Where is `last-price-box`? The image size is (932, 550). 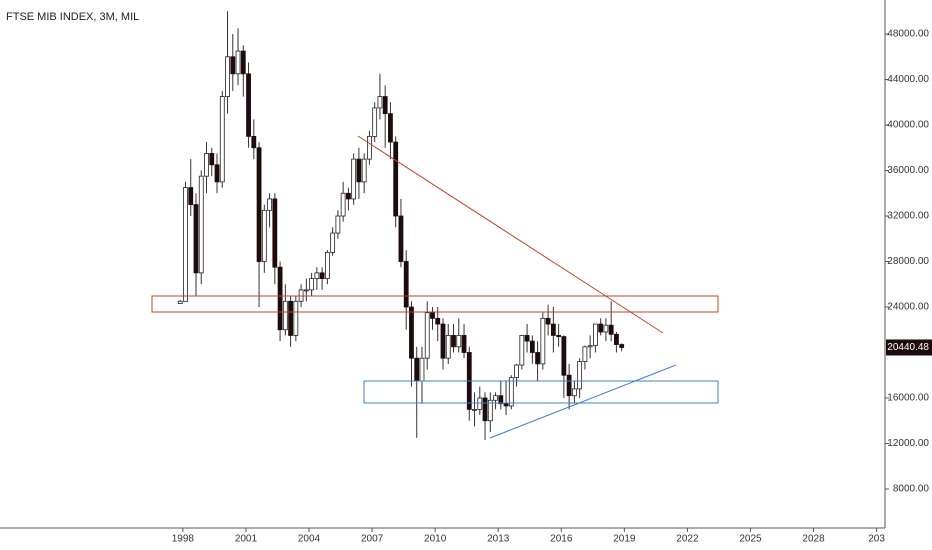
last-price-box is located at coordinates (909, 347).